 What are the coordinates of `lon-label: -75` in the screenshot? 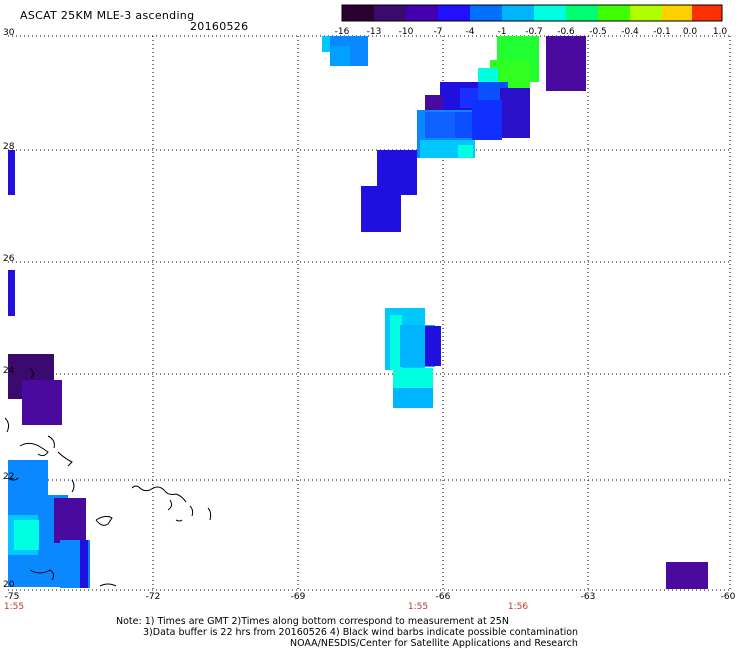 It's located at (12, 597).